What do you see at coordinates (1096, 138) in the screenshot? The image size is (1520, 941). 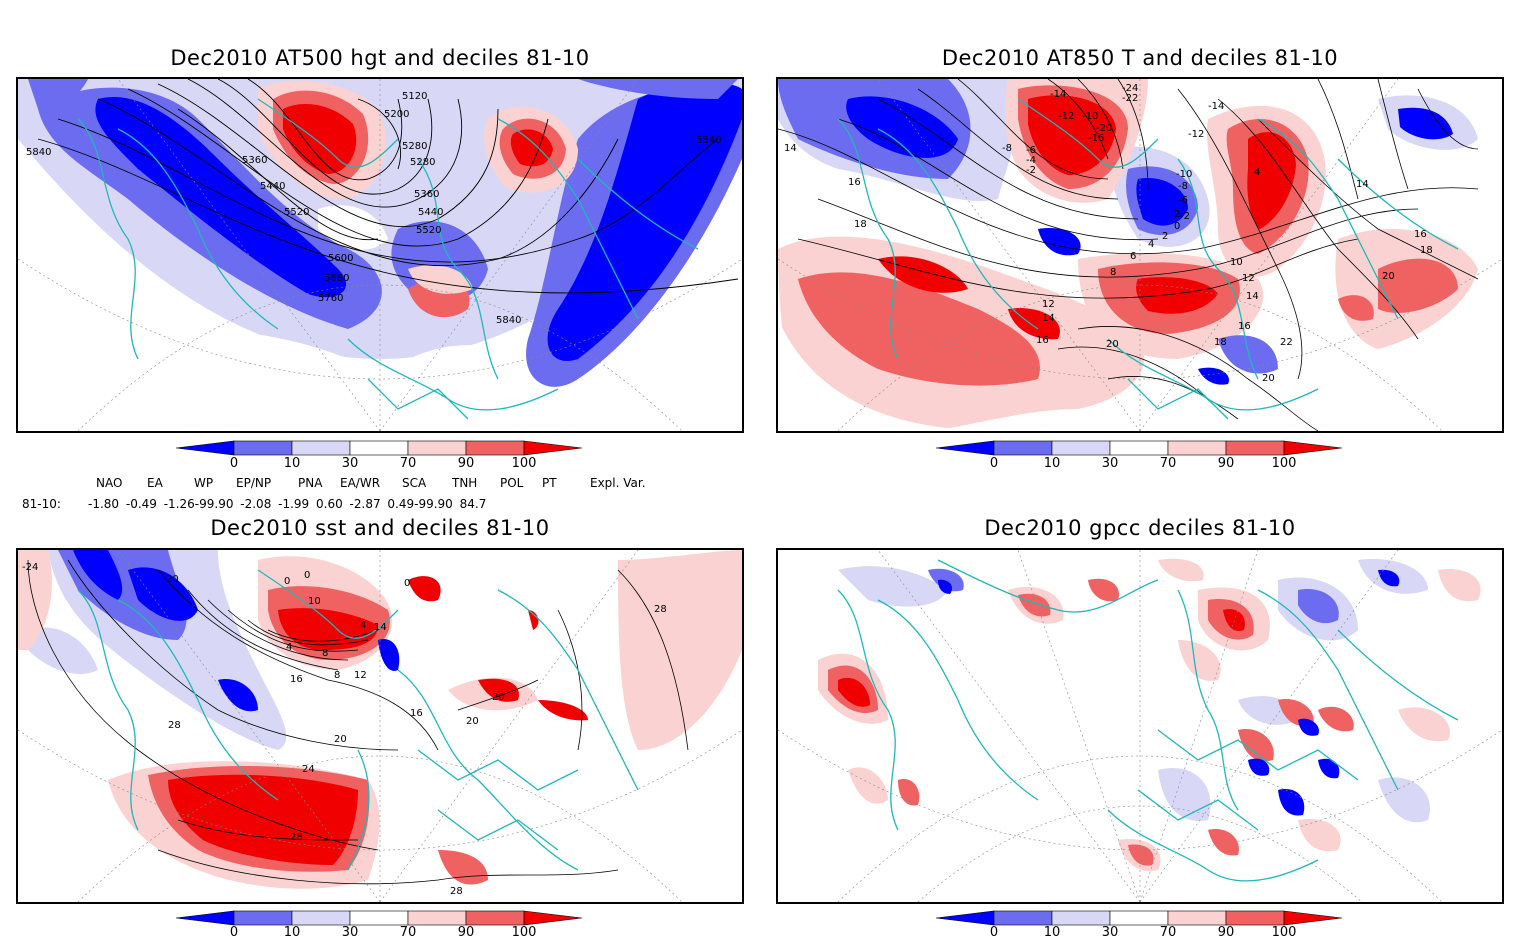 I see `contour-label: -16` at bounding box center [1096, 138].